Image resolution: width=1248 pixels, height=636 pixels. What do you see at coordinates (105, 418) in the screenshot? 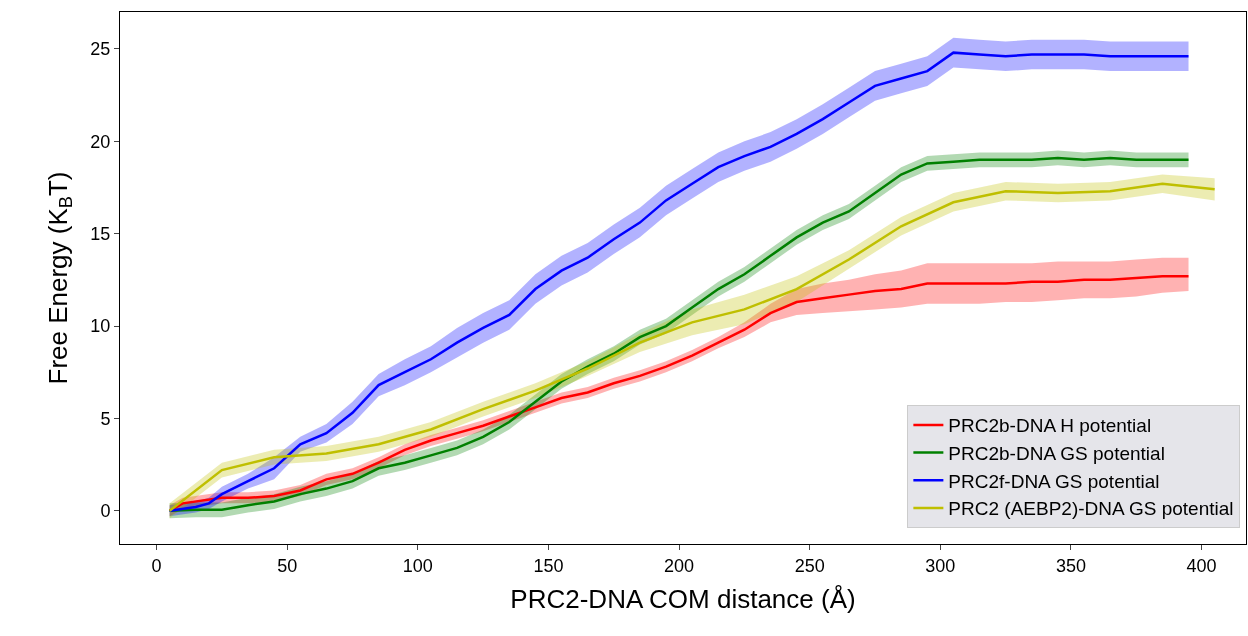
I see `y-tick-label: 5` at bounding box center [105, 418].